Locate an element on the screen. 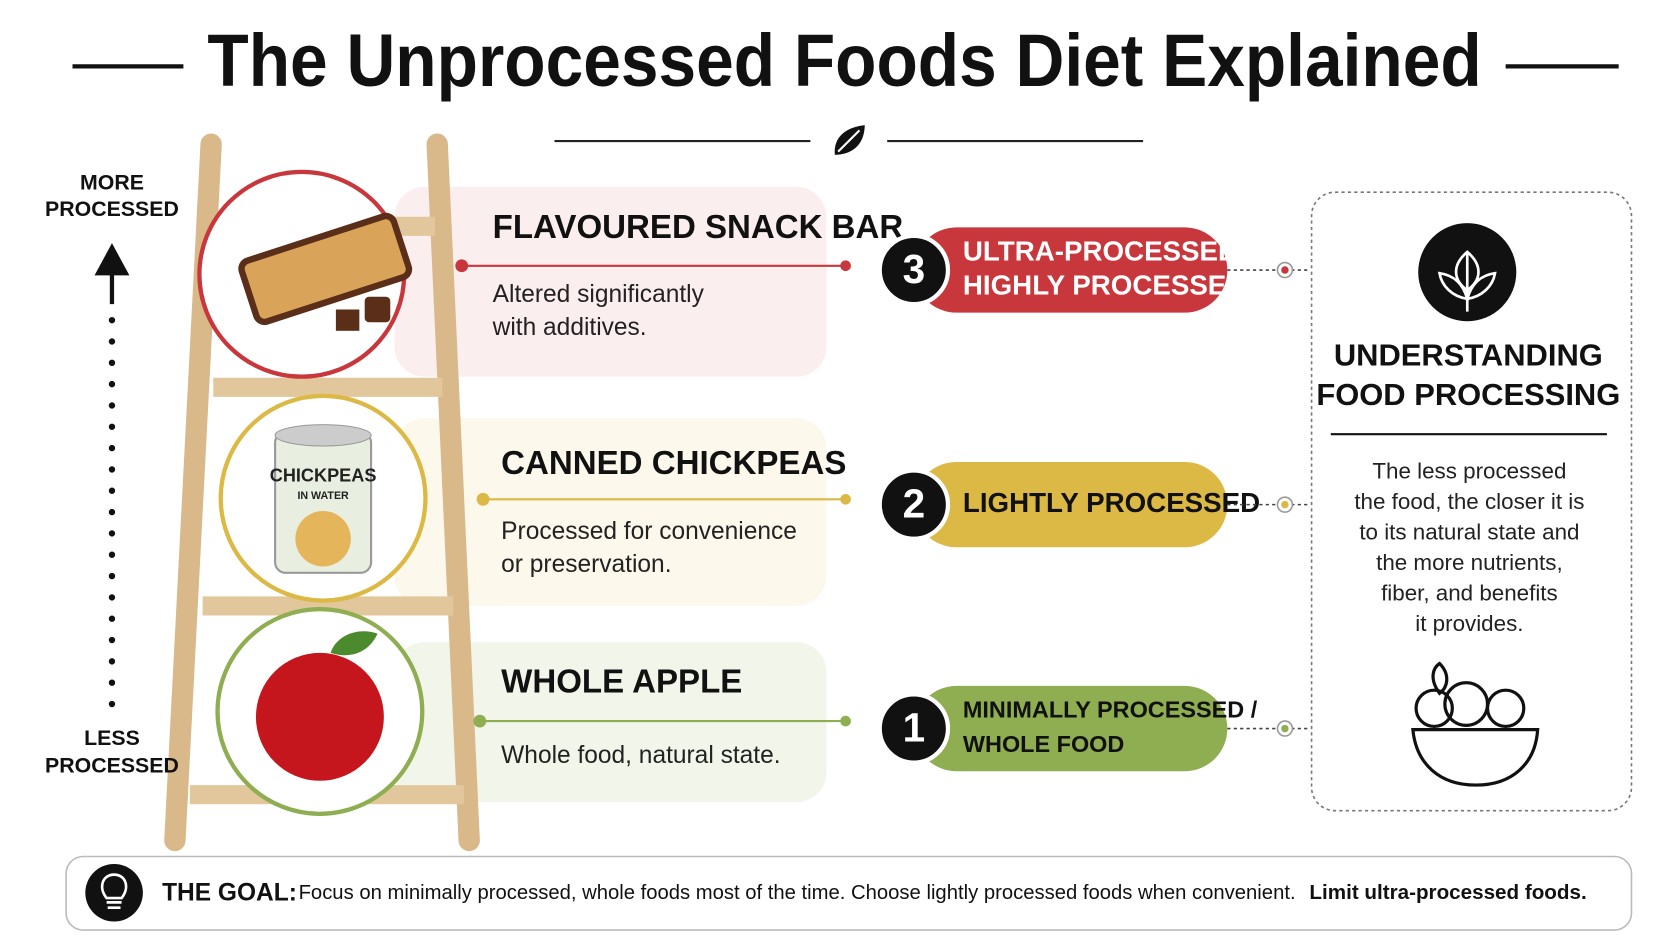 This screenshot has height=941, width=1672. badge-number: 1 is located at coordinates (914, 727).